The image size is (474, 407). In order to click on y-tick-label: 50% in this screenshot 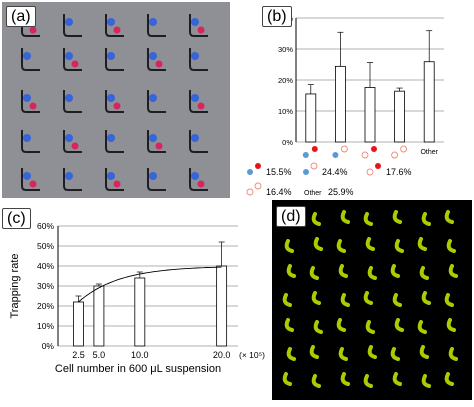, I will do `click(45, 246)`.